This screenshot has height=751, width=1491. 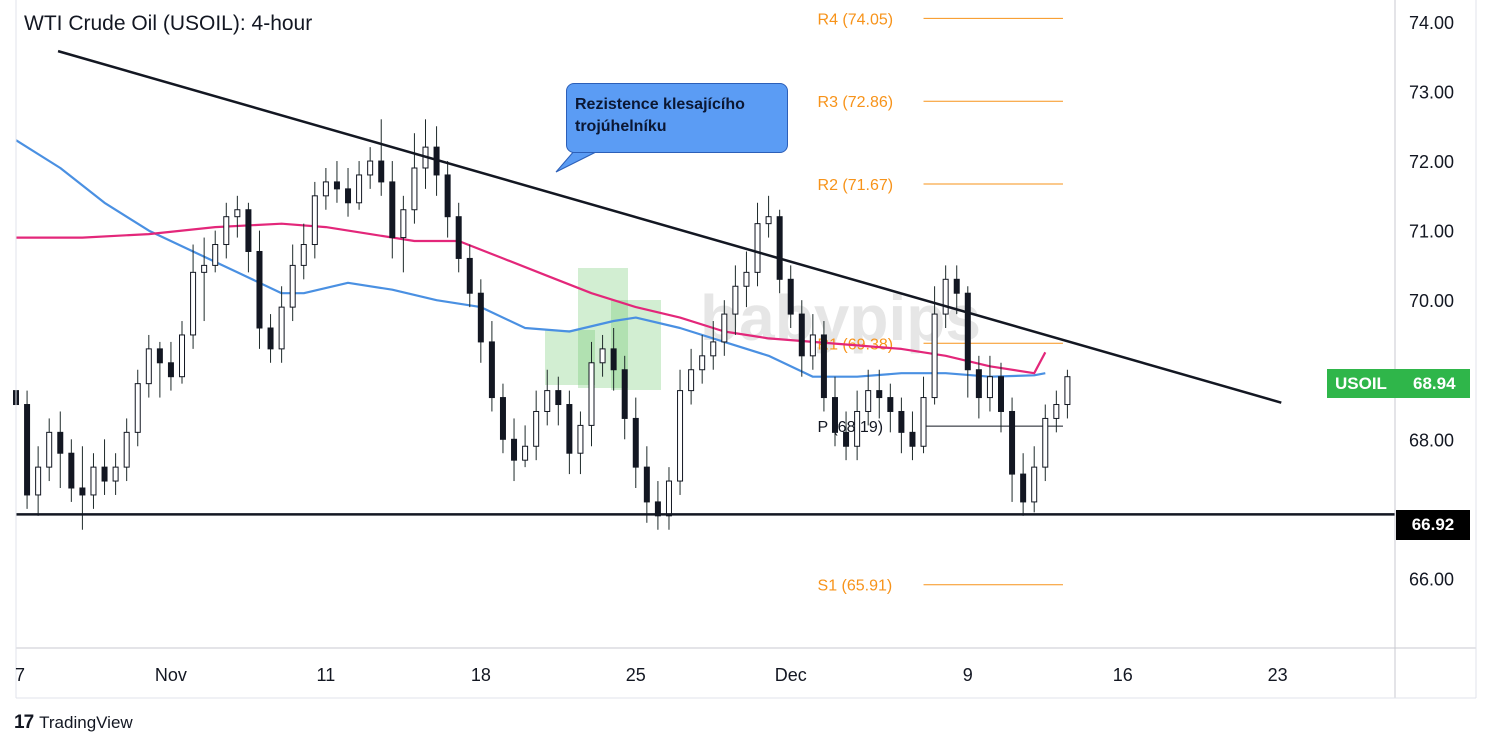 What do you see at coordinates (24, 722) in the screenshot?
I see `tradingview-logo-icon: 17` at bounding box center [24, 722].